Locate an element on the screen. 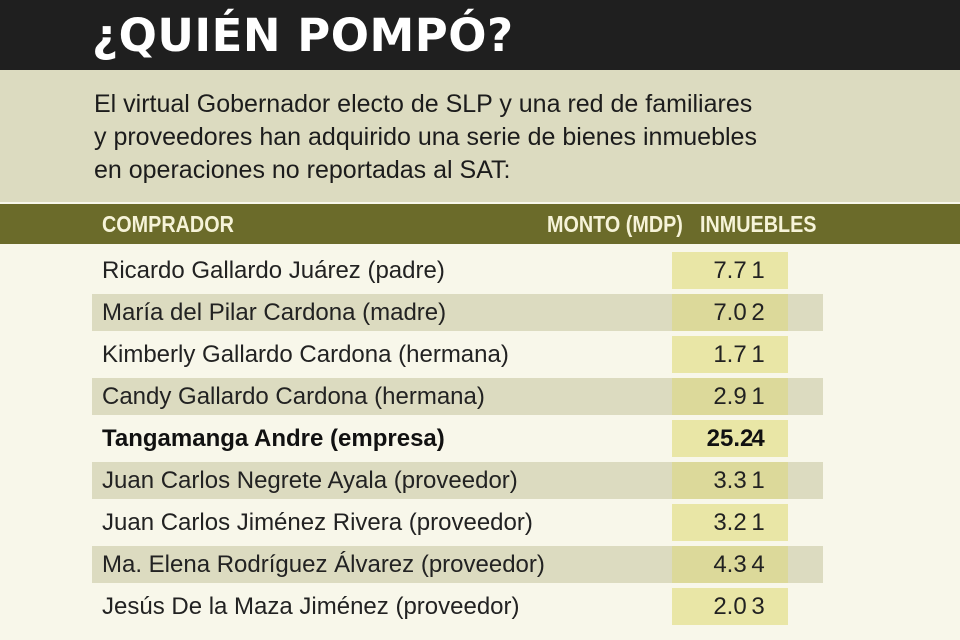 The image size is (960, 640). amount-value: 3.2 is located at coordinates (730, 522).